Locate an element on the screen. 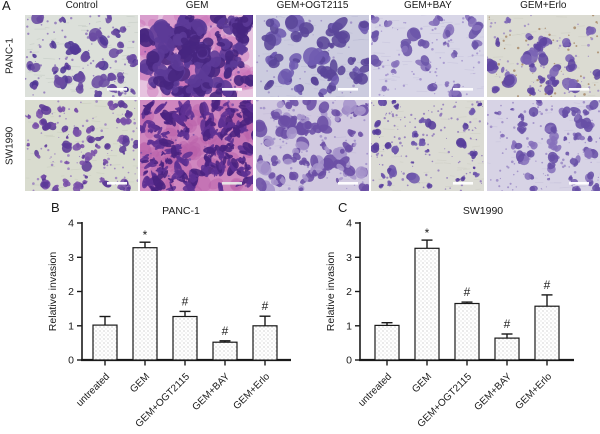  micrograph-tile-sw1990-bay is located at coordinates (428, 145).